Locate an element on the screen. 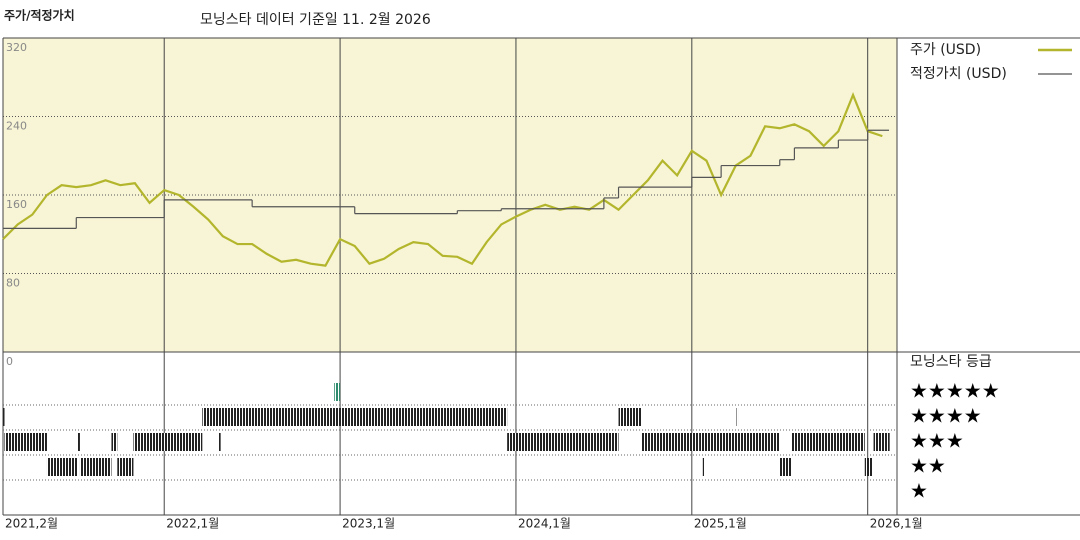 This screenshot has width=1080, height=540. legend-label: 주가 (USD) is located at coordinates (945, 50).